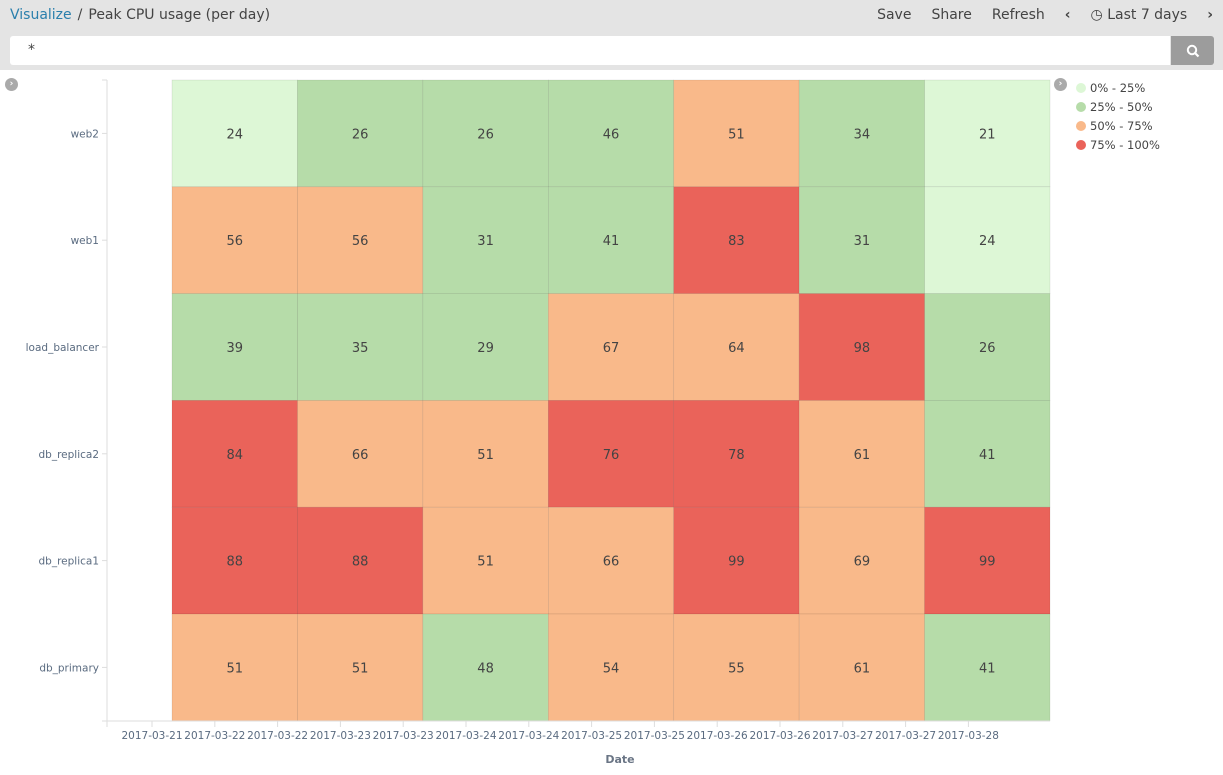  What do you see at coordinates (1118, 144) in the screenshot?
I see `legend-item: 75% - 100%` at bounding box center [1118, 144].